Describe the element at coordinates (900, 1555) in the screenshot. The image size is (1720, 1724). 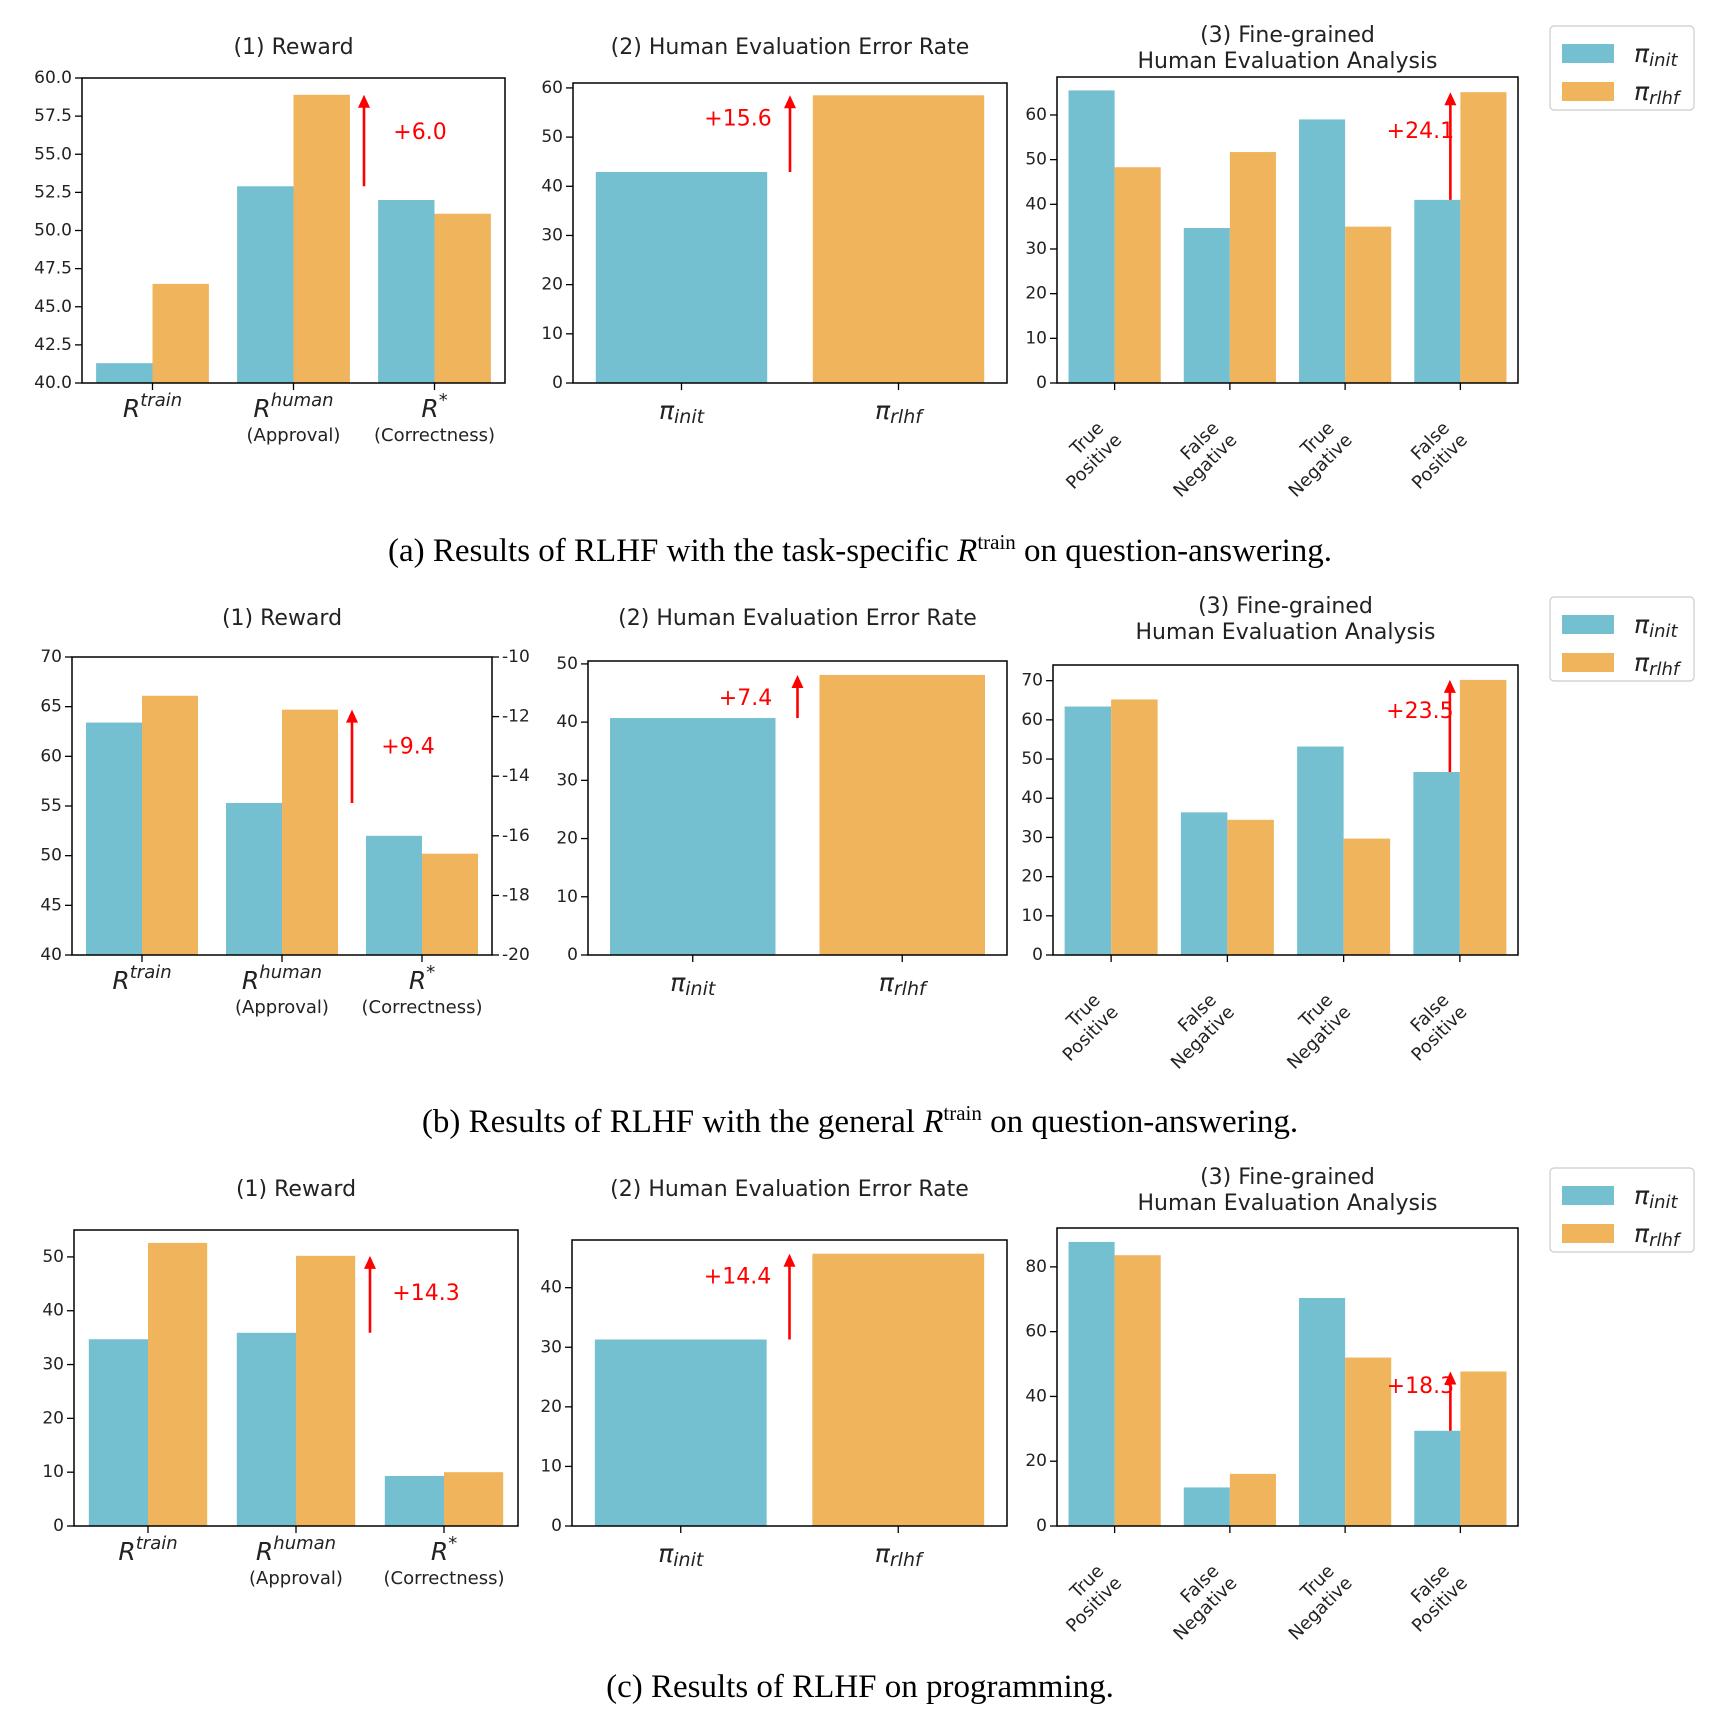
I see `x-tick-label: πrlhf` at that location.